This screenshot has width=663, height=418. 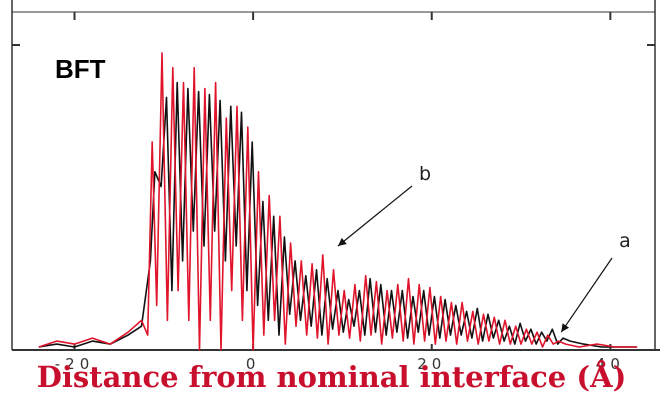 I want to click on x-tick-label: -20, so click(x=75, y=364).